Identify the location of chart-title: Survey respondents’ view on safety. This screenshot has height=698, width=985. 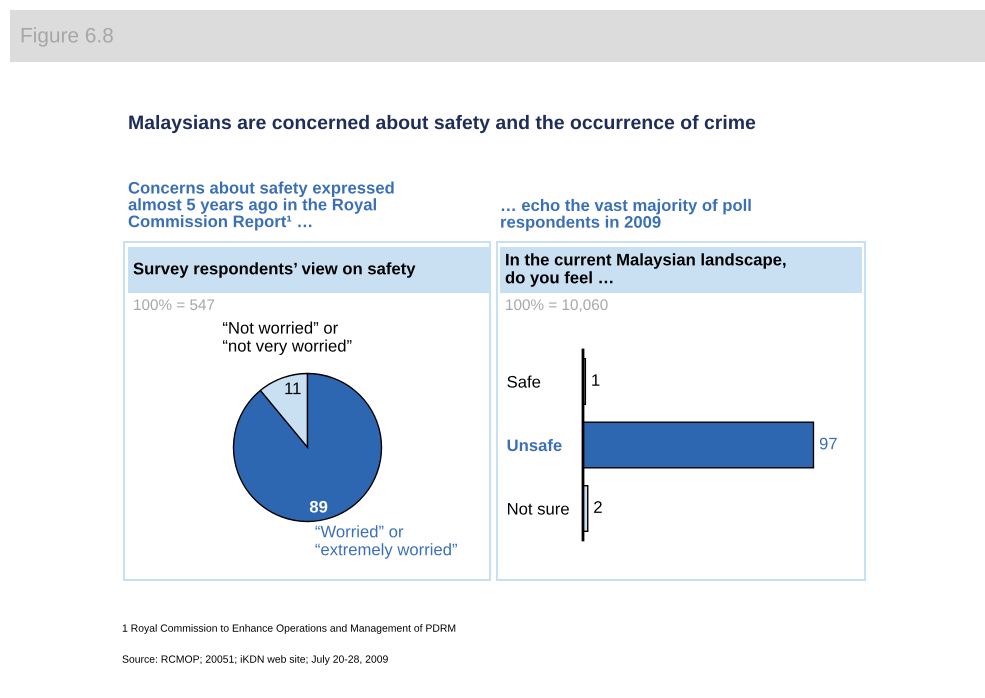
(274, 270).